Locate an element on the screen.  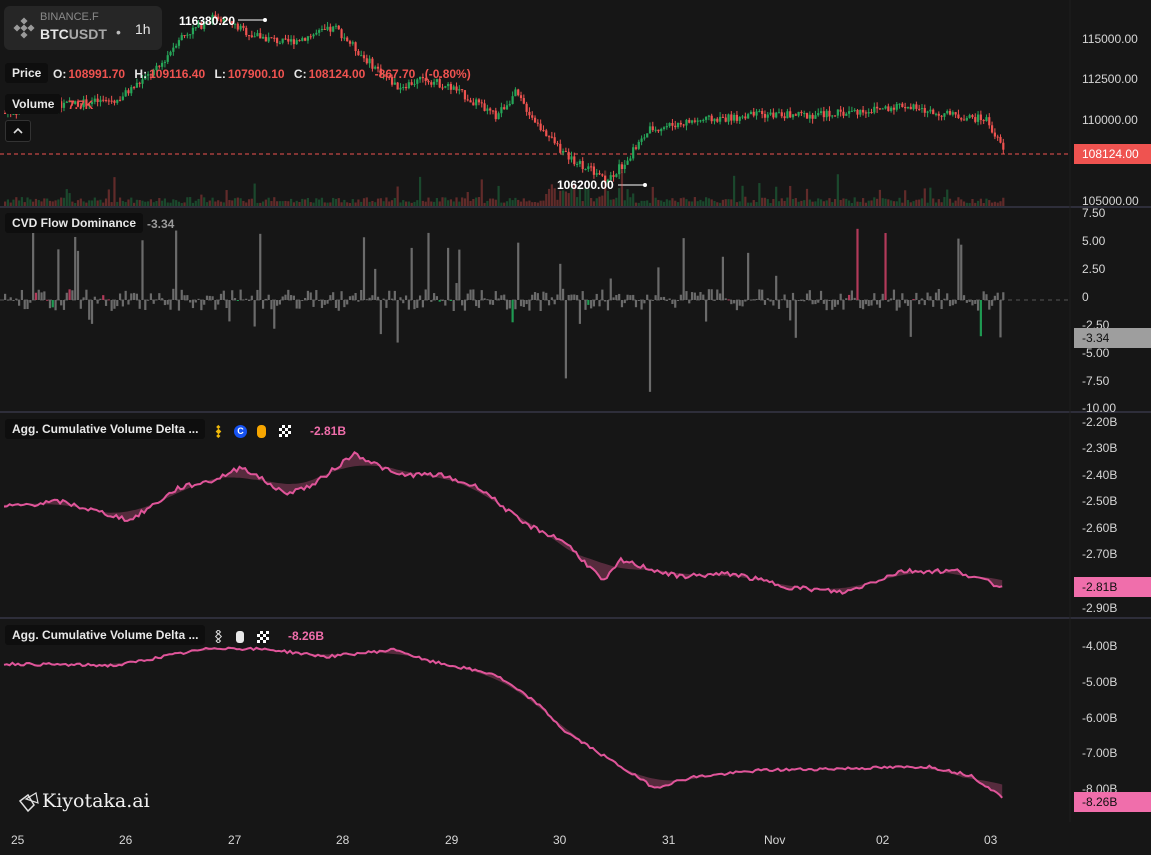
cvd-flow-pane-title: CVD Flow Dominance is located at coordinates (74, 223).